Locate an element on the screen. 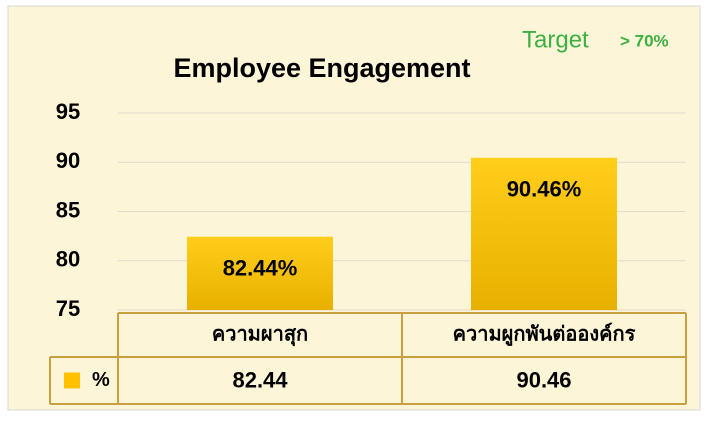  y-tick-label: 85 is located at coordinates (68, 209).